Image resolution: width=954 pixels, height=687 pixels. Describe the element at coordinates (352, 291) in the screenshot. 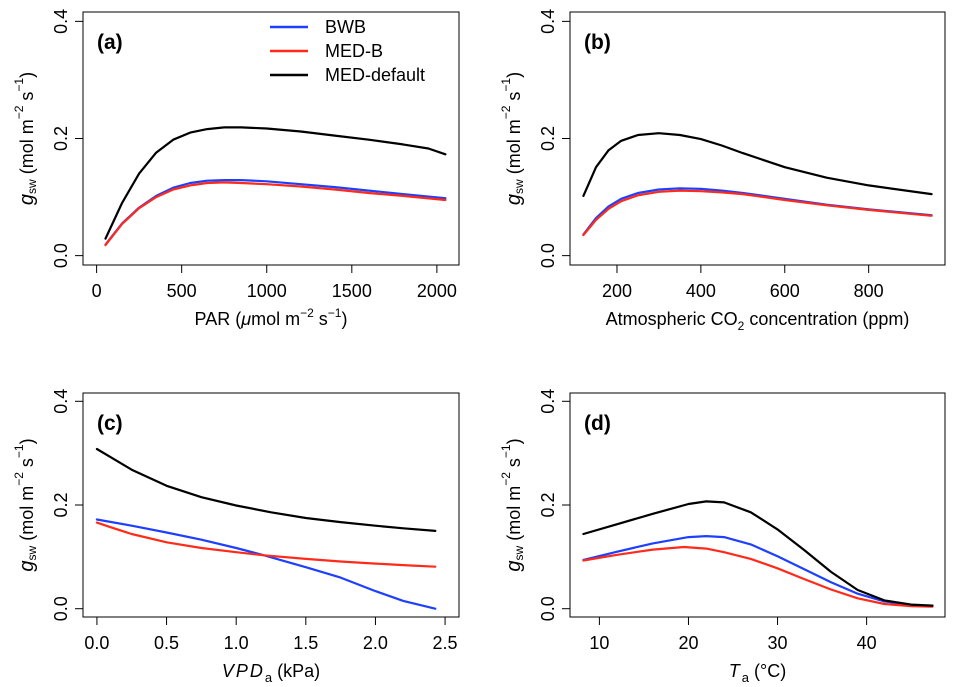

I see `x-tick-label: 1500` at that location.